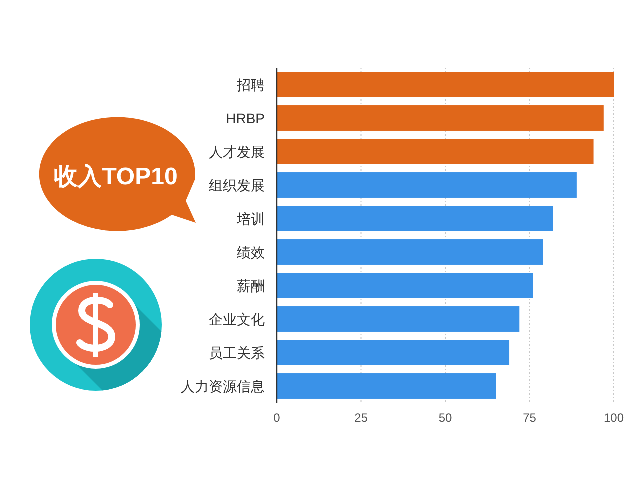  What do you see at coordinates (237, 152) in the screenshot?
I see `y-tick-label: 人才发展` at bounding box center [237, 152].